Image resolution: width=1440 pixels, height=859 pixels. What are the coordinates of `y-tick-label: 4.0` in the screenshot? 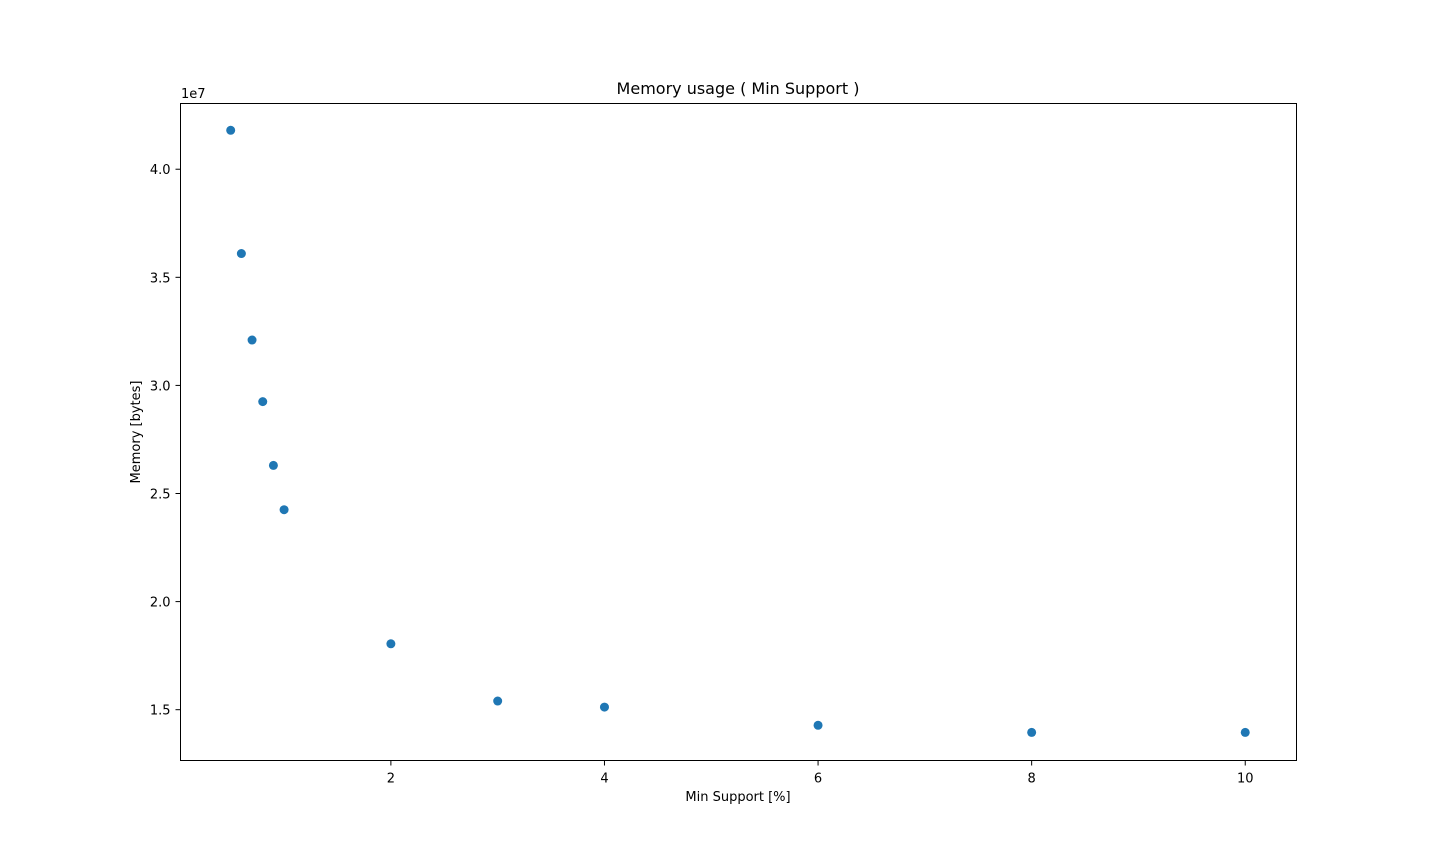 It's located at (160, 170).